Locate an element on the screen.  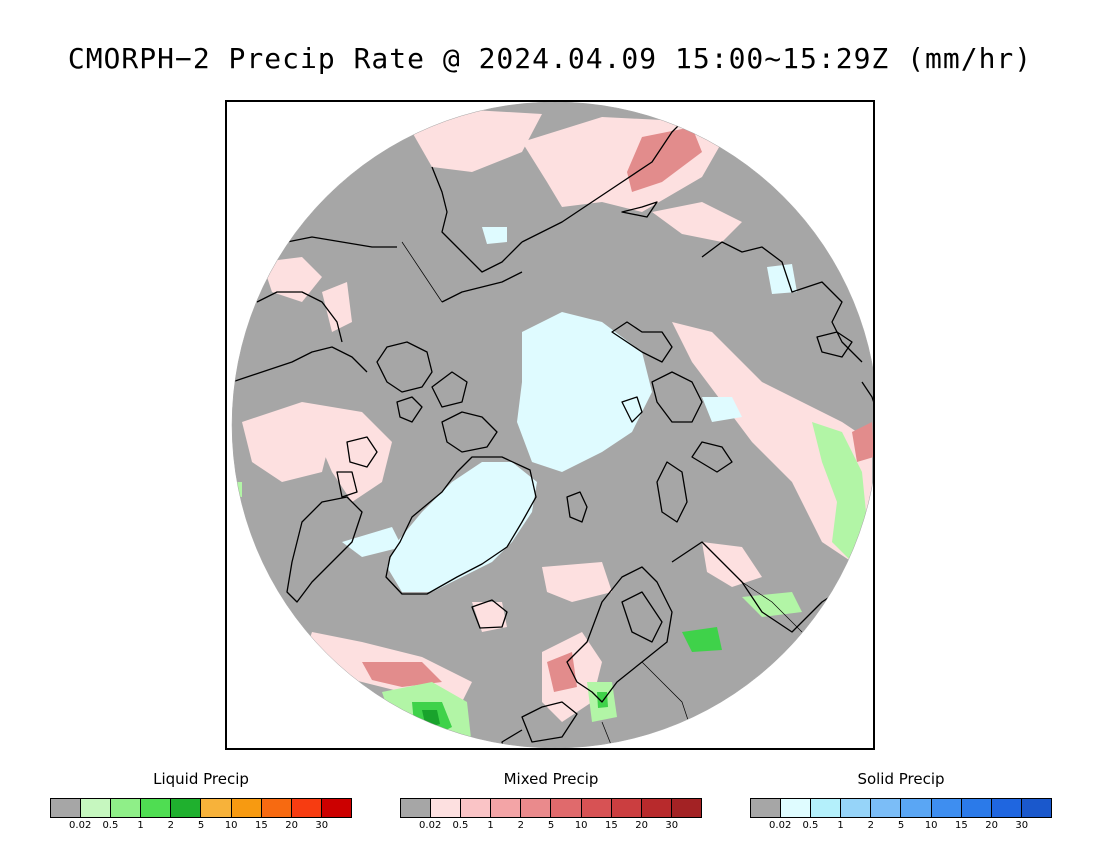
legend-title: Liquid Precip is located at coordinates (201, 779).